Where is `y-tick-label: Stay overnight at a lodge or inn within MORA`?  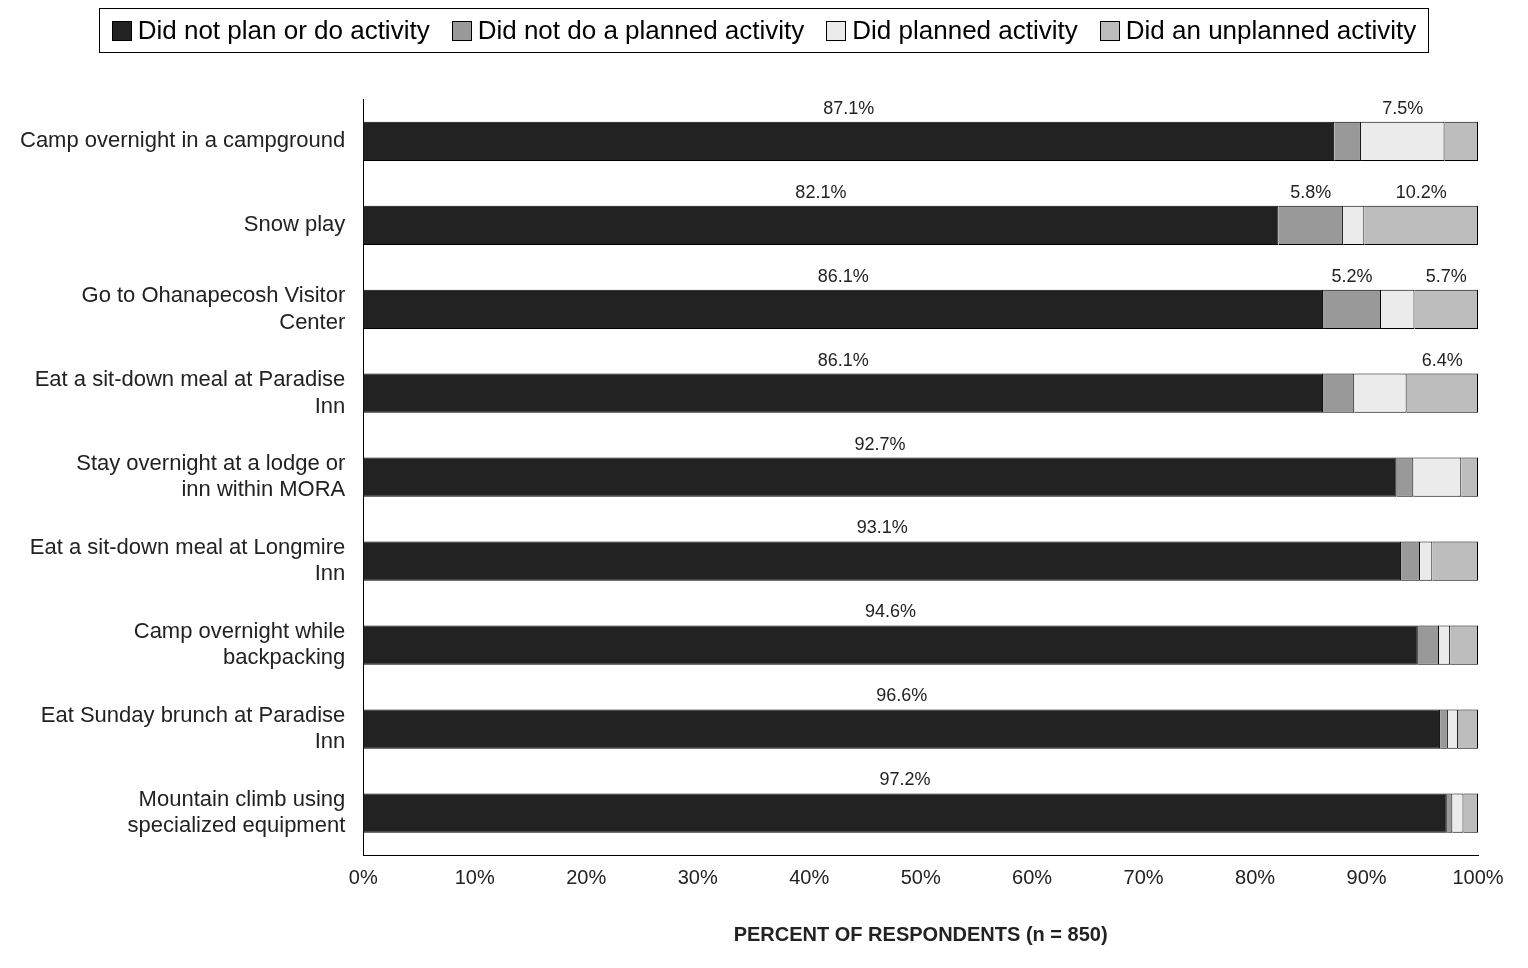 y-tick-label: Stay overnight at a lodge or inn within MORA is located at coordinates (211, 476).